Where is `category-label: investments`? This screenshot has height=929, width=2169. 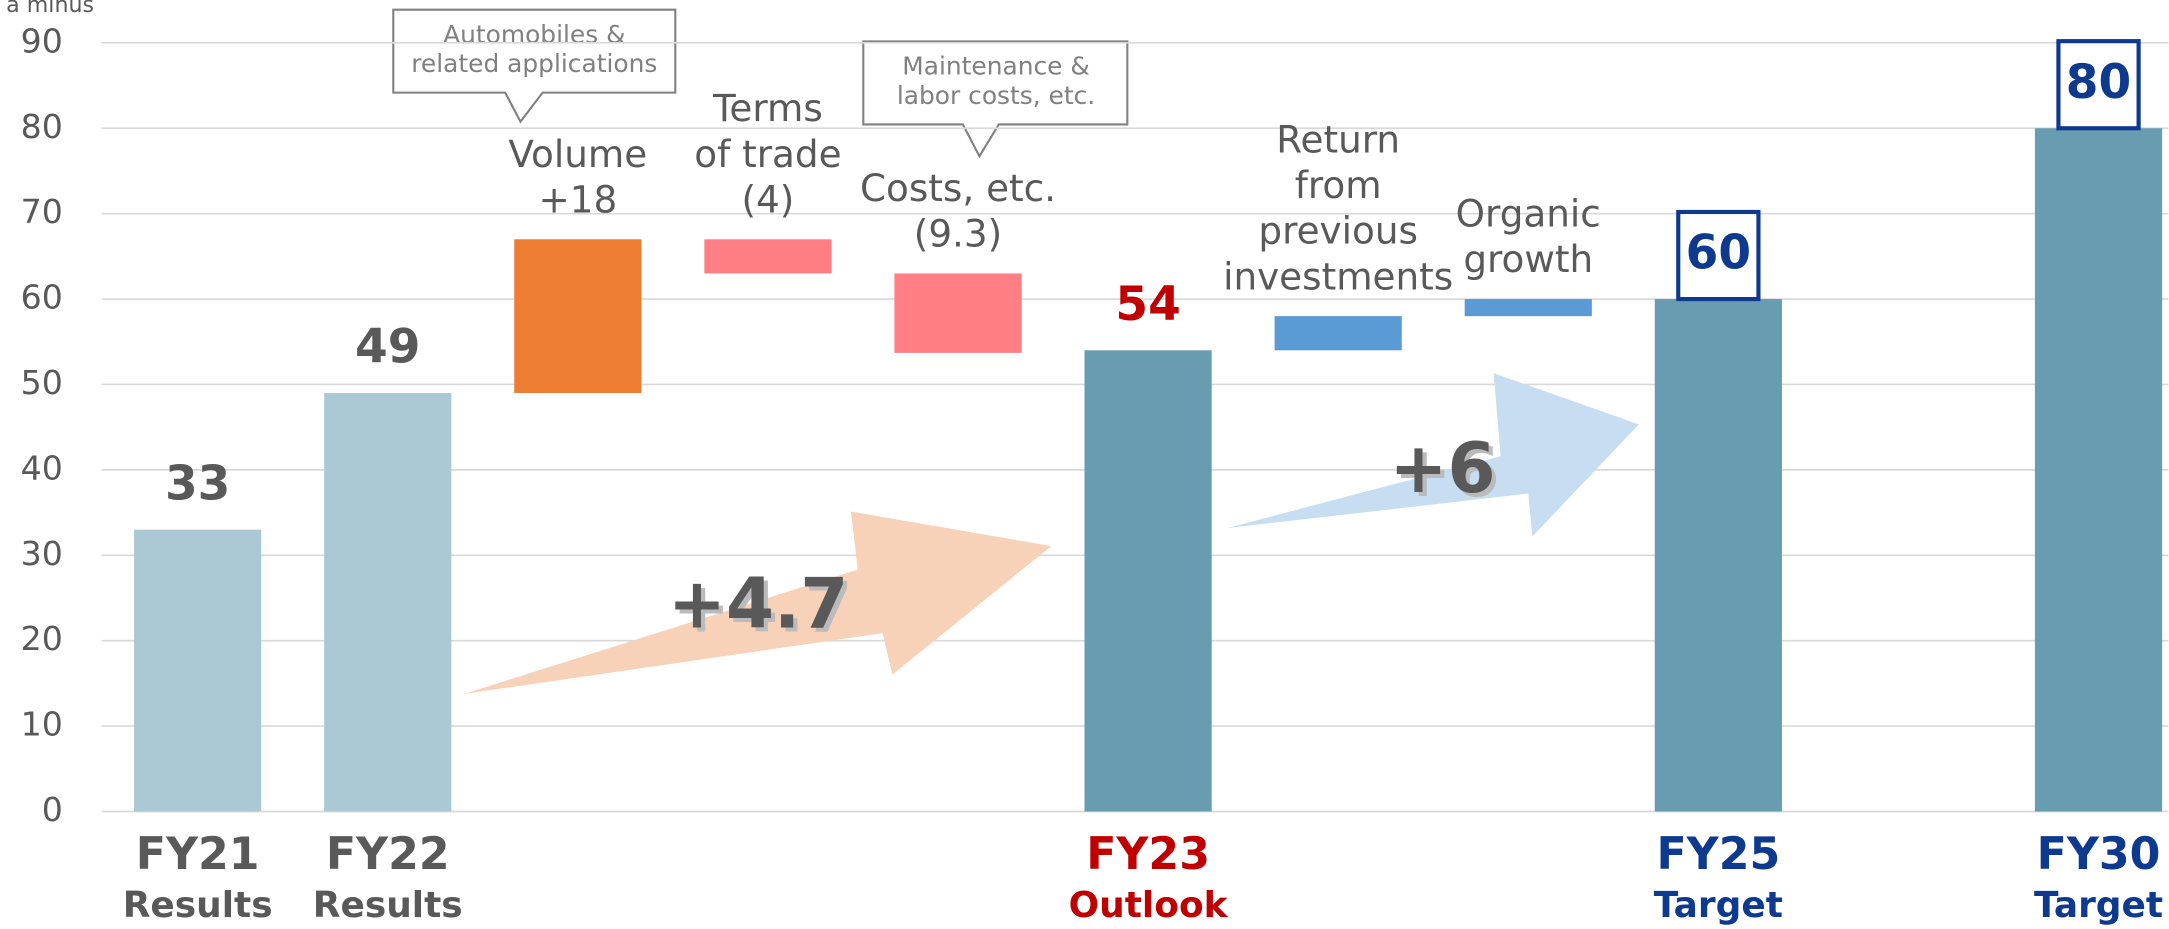
category-label: investments is located at coordinates (1338, 276).